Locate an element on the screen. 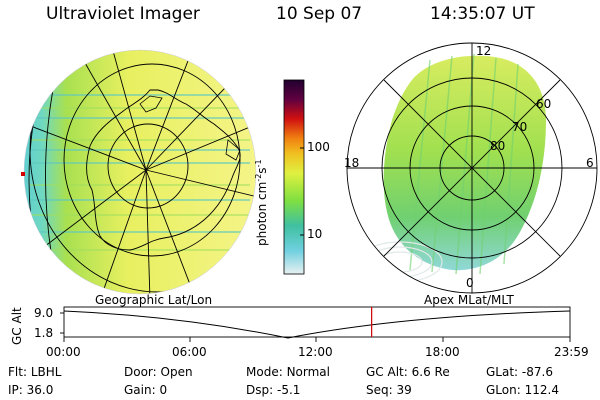 The width and height of the screenshot is (600, 400). colorbar-tick-10: 10 is located at coordinates (315, 234).